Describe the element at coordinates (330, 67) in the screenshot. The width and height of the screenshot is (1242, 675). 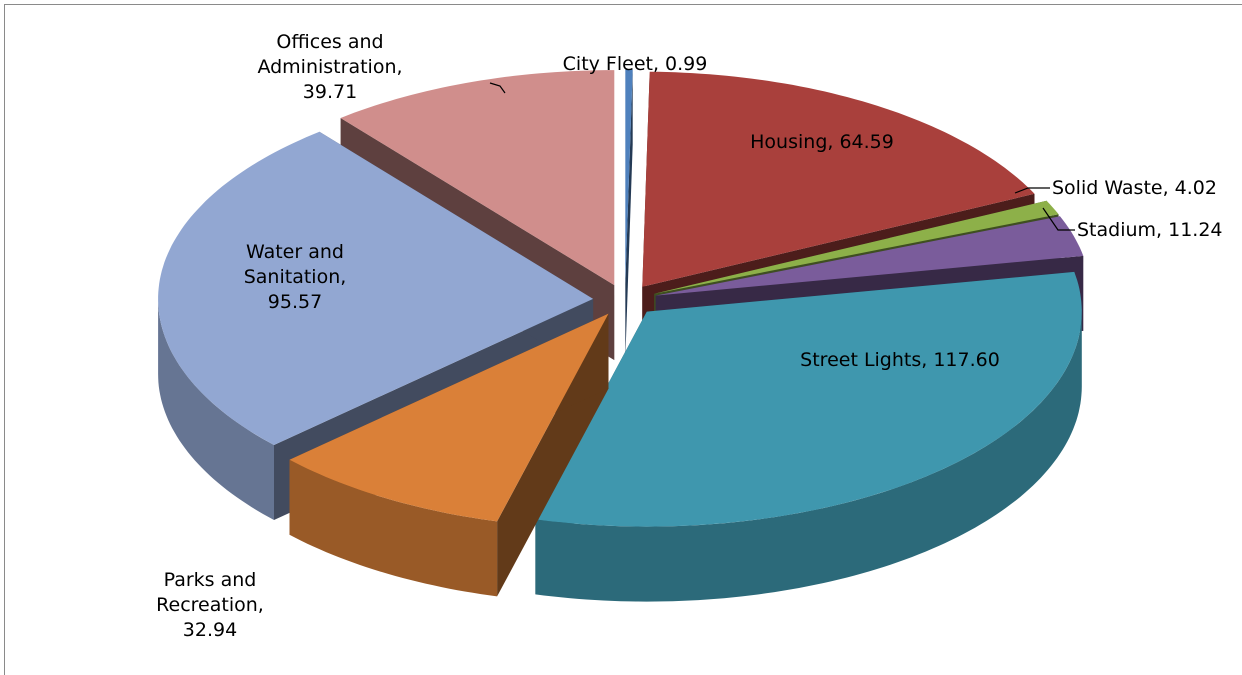
I see `data-label: Offices and Administration, 39.71` at that location.